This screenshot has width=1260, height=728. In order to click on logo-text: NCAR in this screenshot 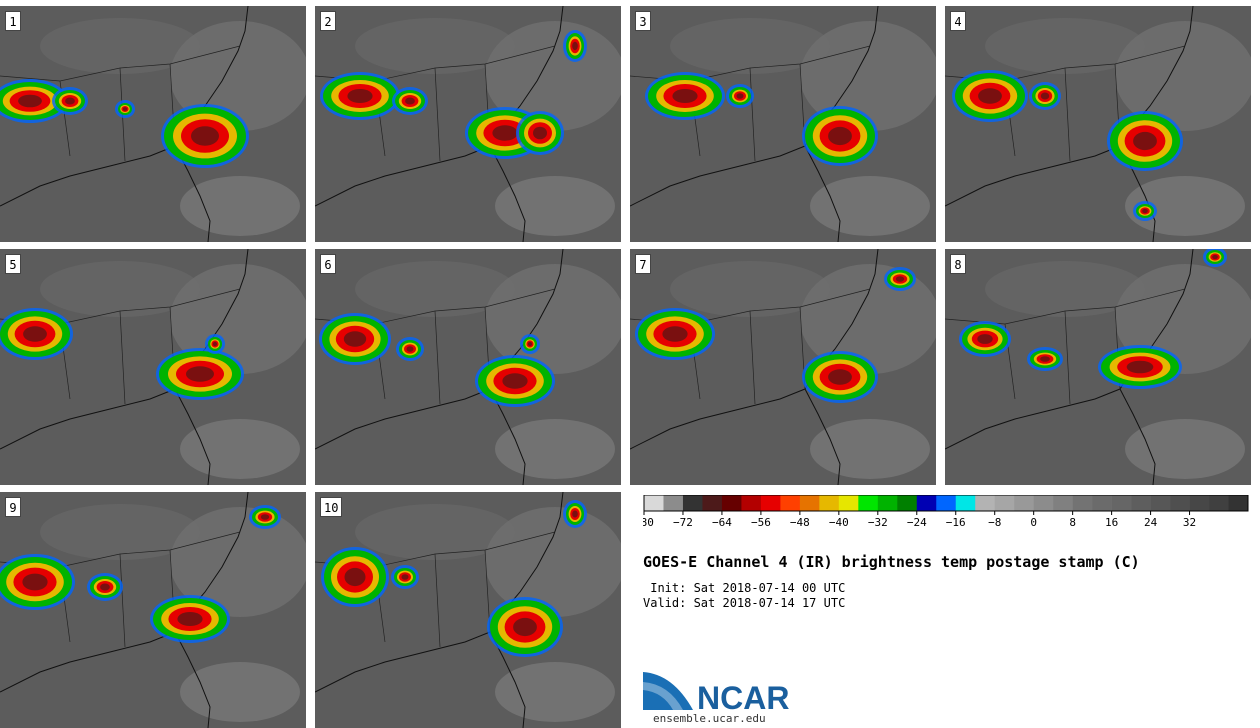, I will do `click(743, 697)`.